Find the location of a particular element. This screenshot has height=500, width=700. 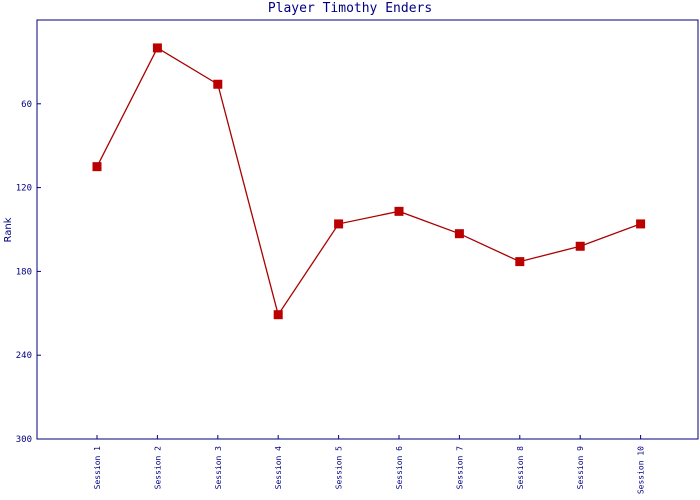

x-tick-label: Session 3 is located at coordinates (218, 468).